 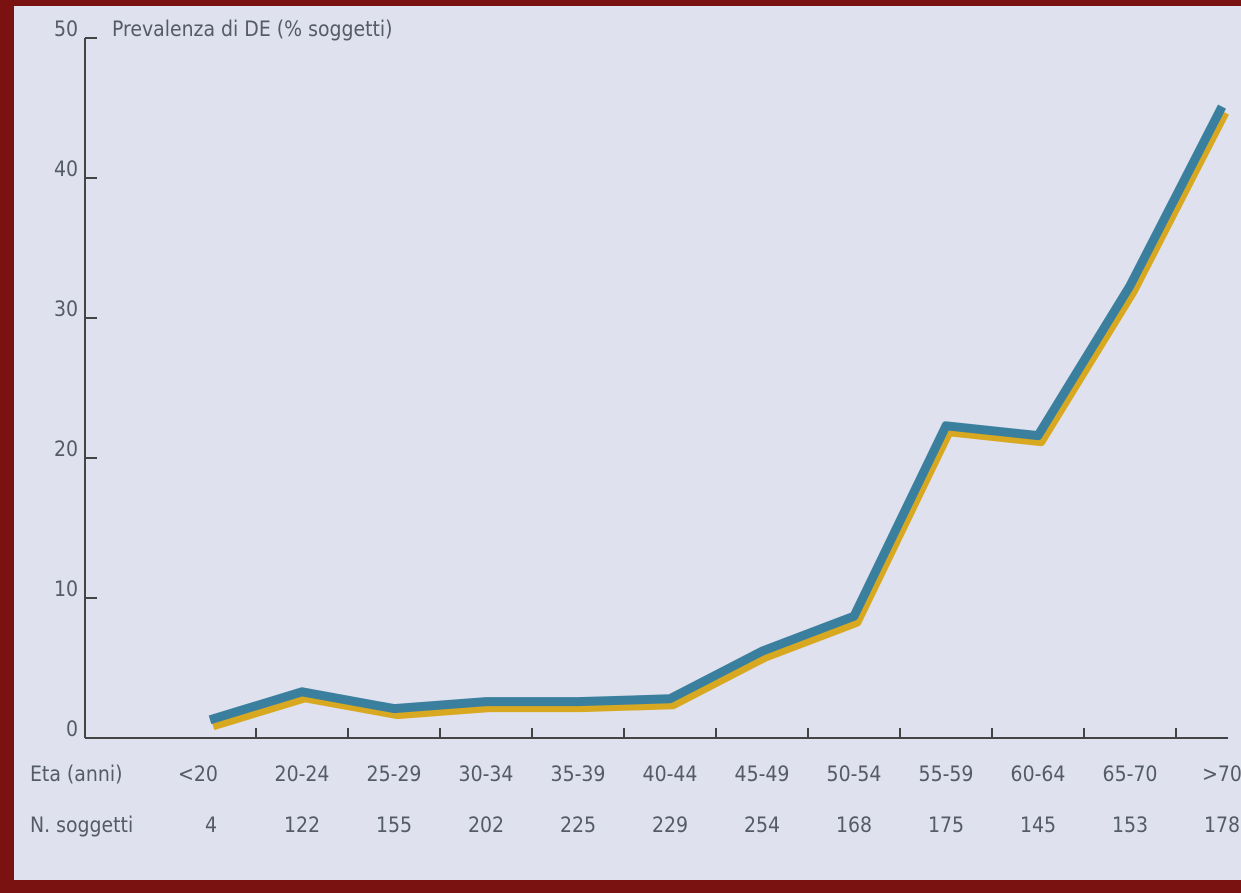 I want to click on x-tick-label: 45-49, so click(x=762, y=774).